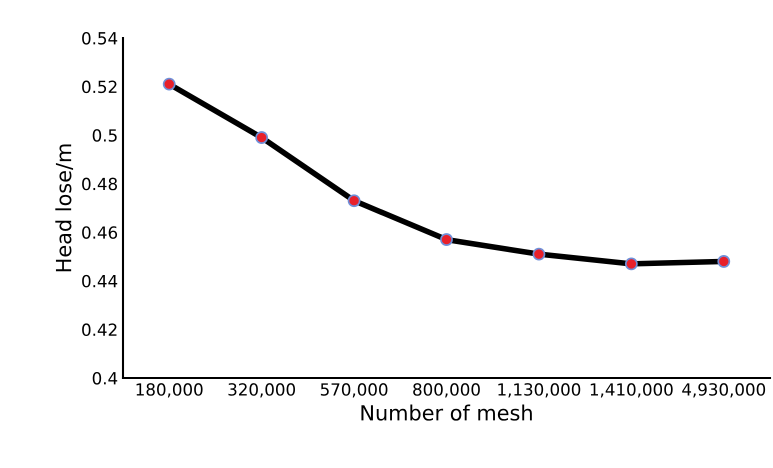  Describe the element at coordinates (100, 232) in the screenshot. I see `y-tick-label: 0.46` at that location.